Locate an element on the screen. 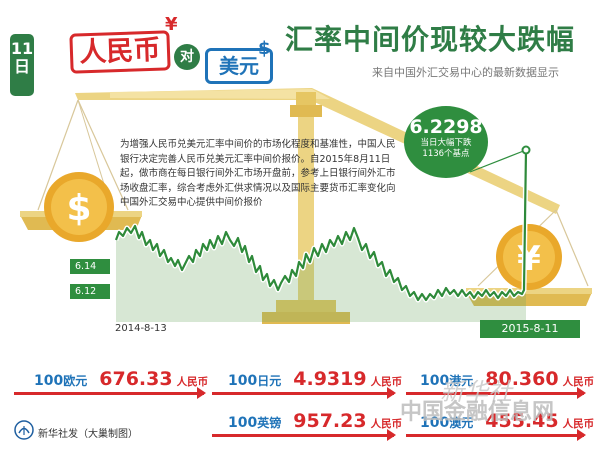 This screenshot has height=455, width=600. dollar-symbol: $ is located at coordinates (264, 48).